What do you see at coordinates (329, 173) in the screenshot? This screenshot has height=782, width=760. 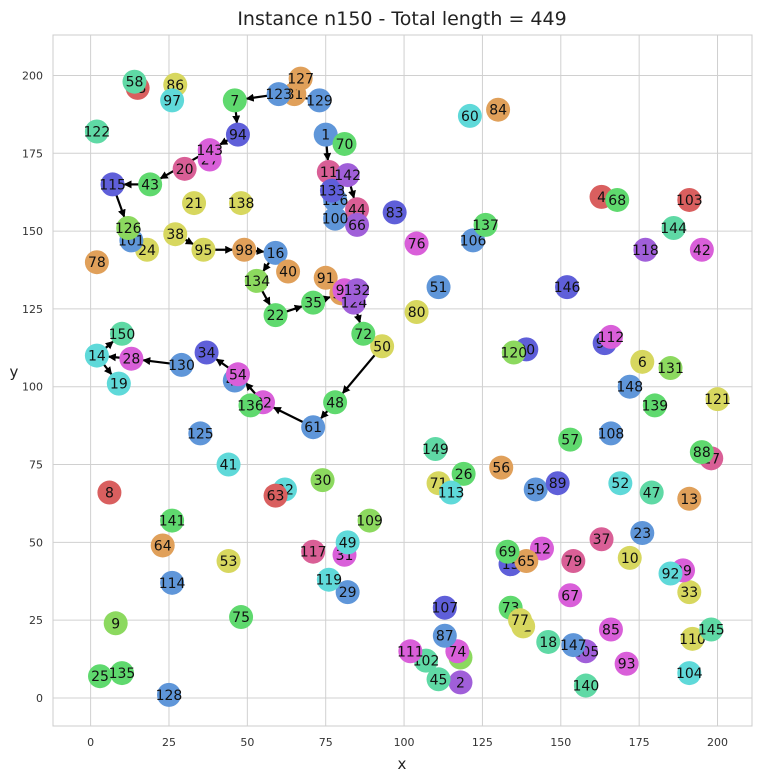 I see `node-label: 11` at bounding box center [329, 173].